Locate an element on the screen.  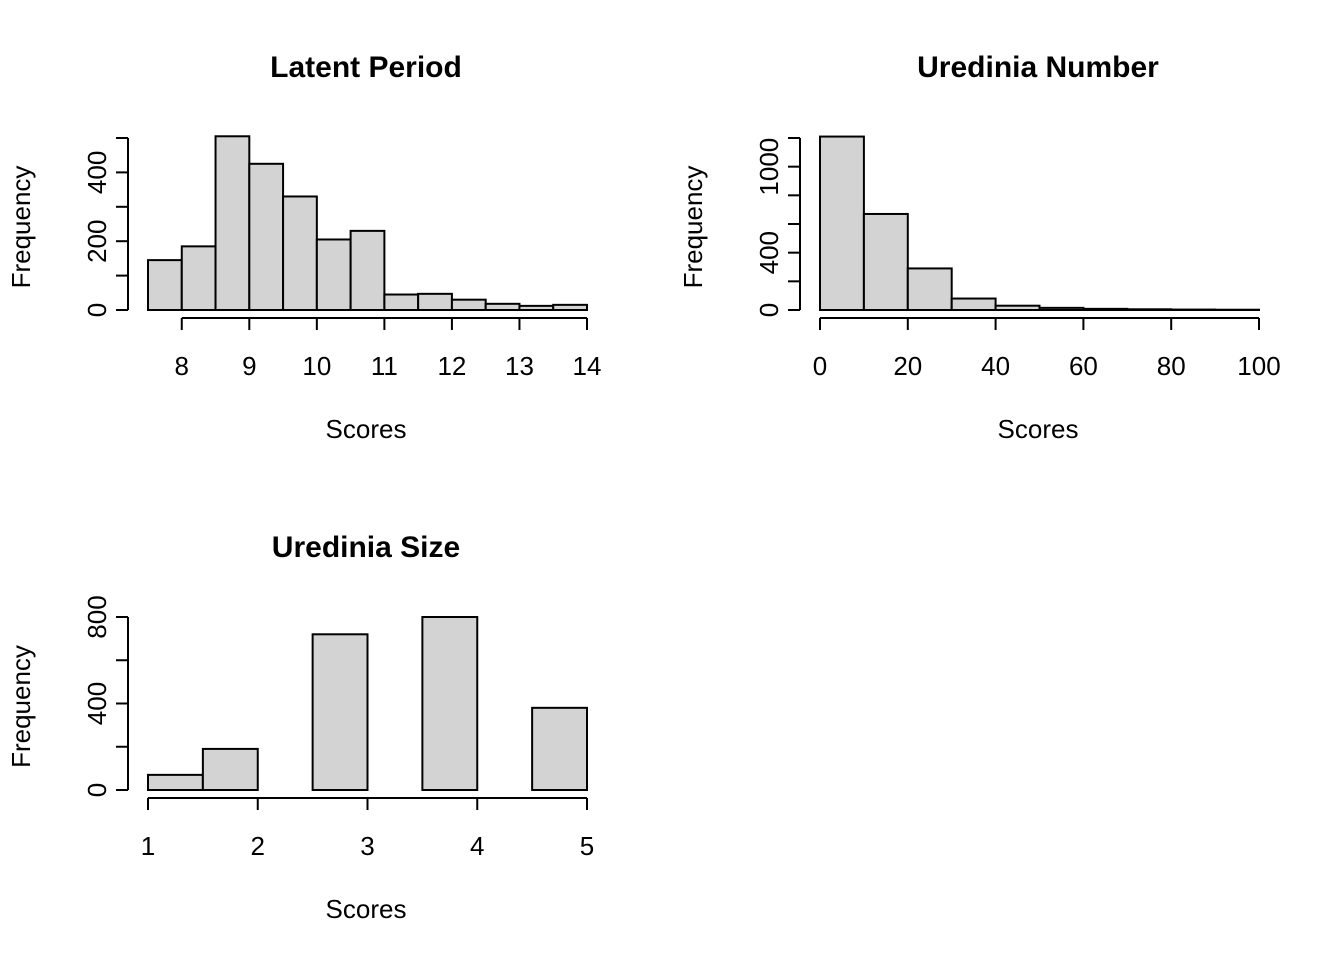
x-tick-label: 60 is located at coordinates (1083, 366).